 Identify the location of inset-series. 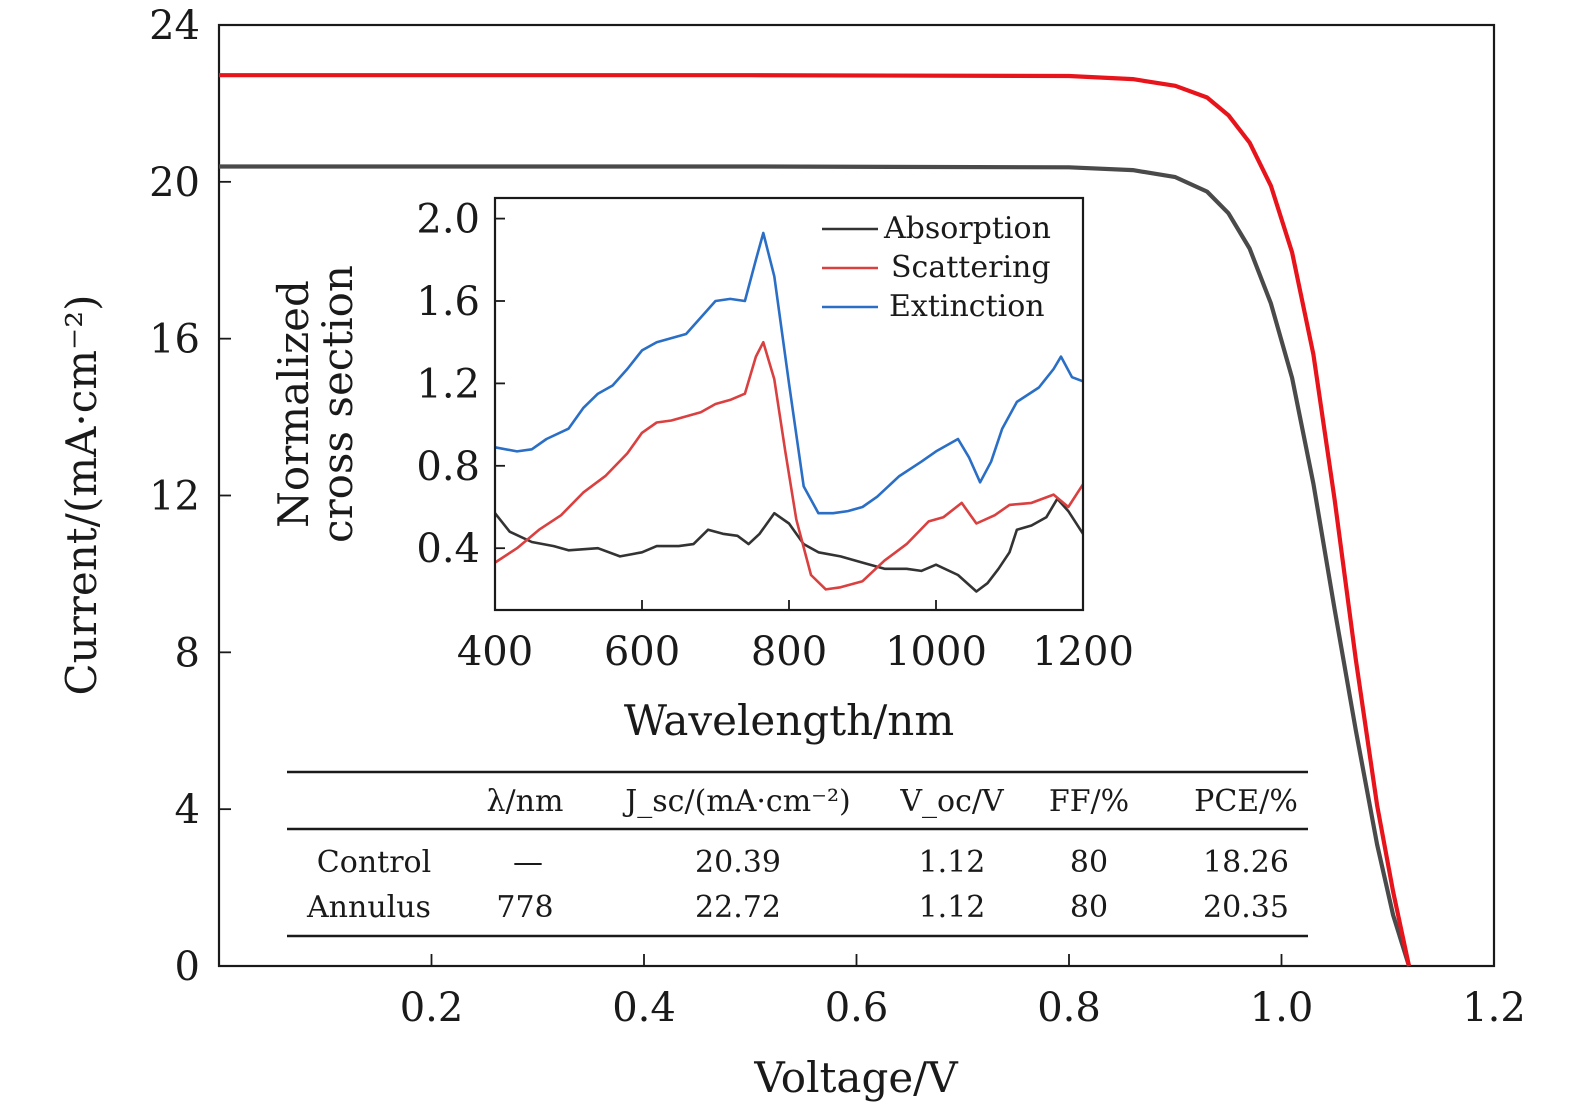
(789, 412).